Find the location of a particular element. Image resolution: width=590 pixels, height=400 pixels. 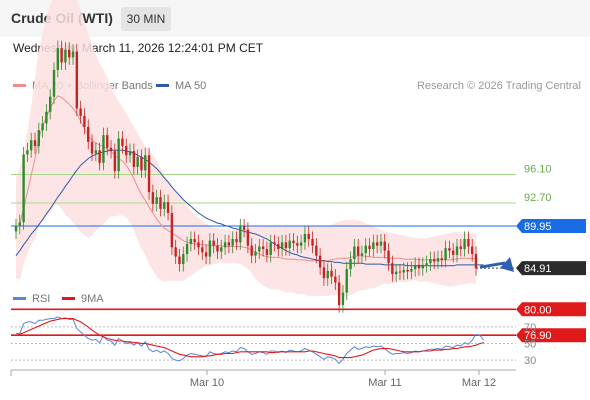

timeframe-badge: 30 MIN is located at coordinates (146, 19).